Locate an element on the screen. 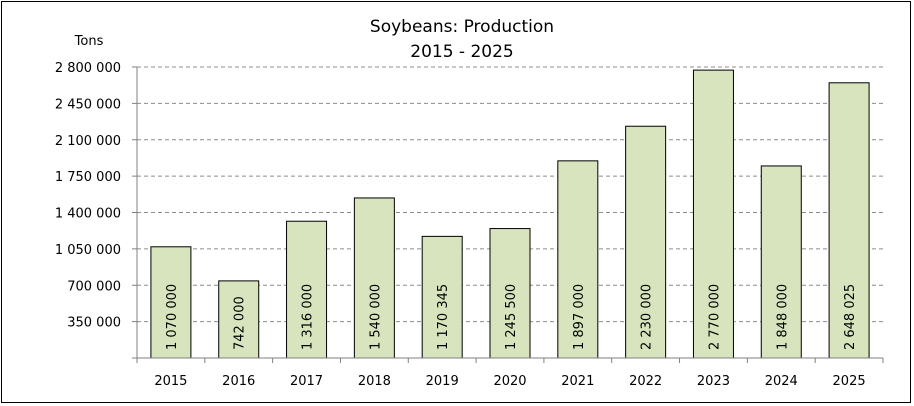 This screenshot has height=406, width=914. x-tick-label: 2019 is located at coordinates (442, 381).